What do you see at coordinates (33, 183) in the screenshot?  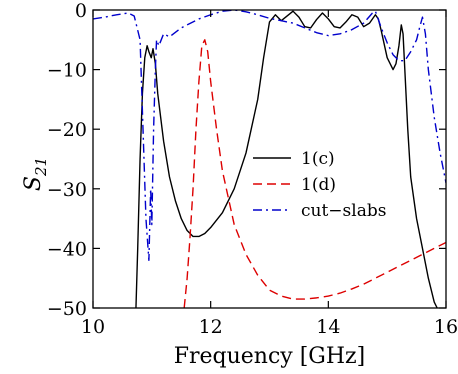 I see `y-axis-title-main: S` at bounding box center [33, 183].